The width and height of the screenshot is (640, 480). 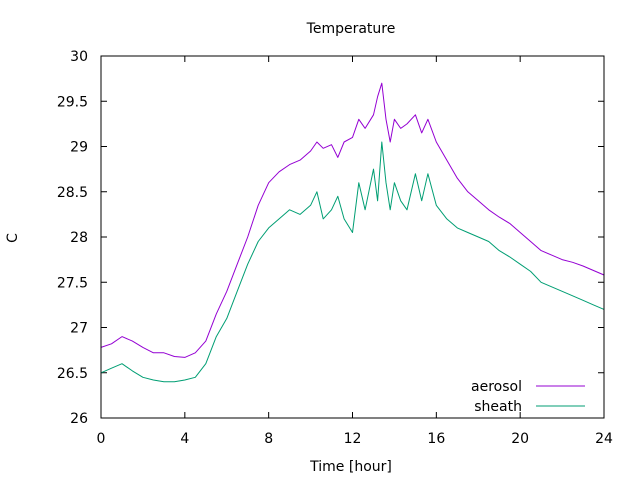 I want to click on y-tick-label: 27.5, so click(x=72, y=283).